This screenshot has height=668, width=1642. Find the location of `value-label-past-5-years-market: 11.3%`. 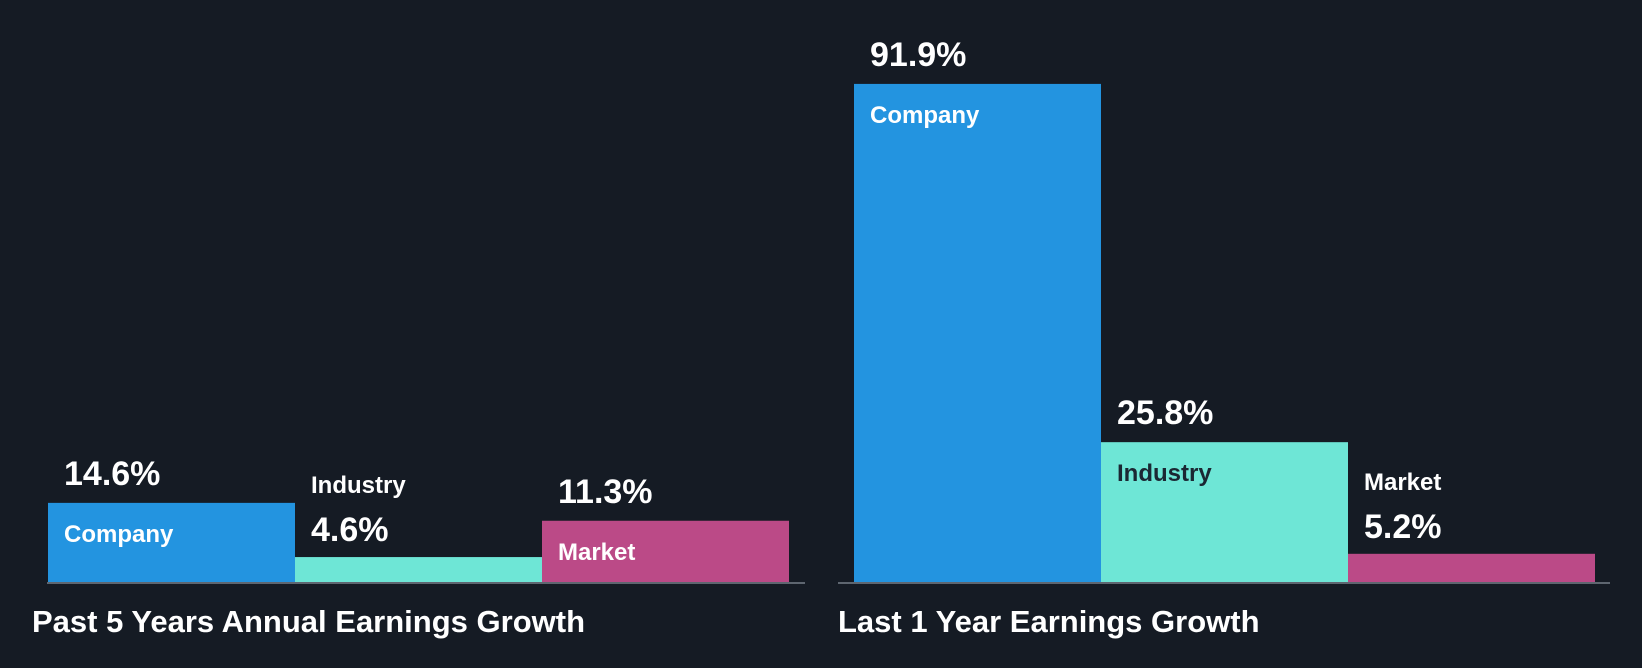

value-label-past-5-years-market: 11.3% is located at coordinates (605, 492).